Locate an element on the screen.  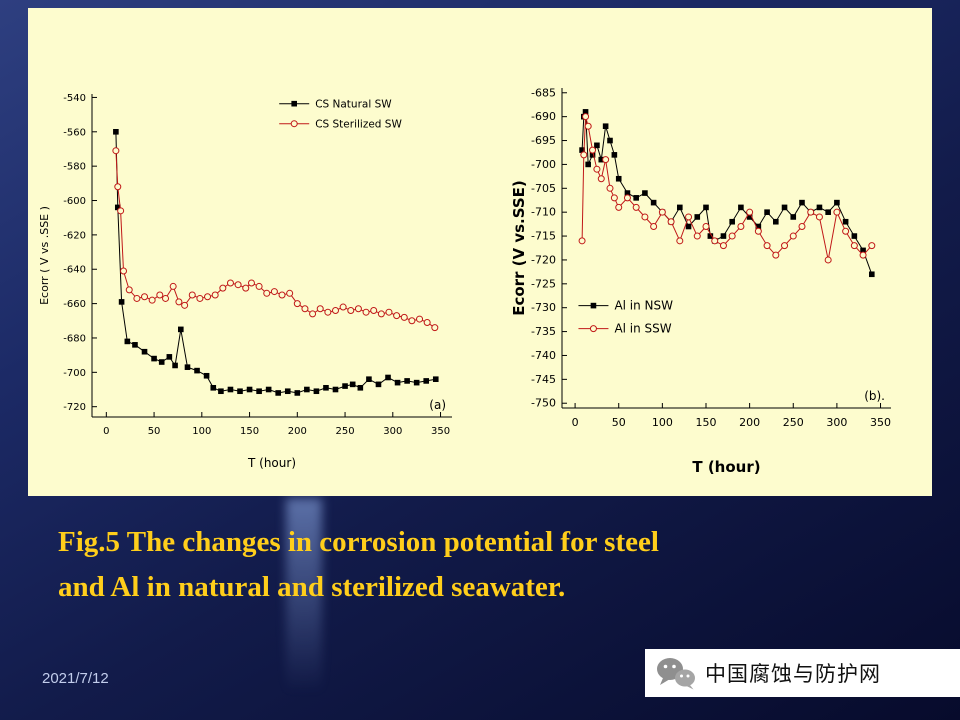
series-al-in-nsw is located at coordinates (727, 193).